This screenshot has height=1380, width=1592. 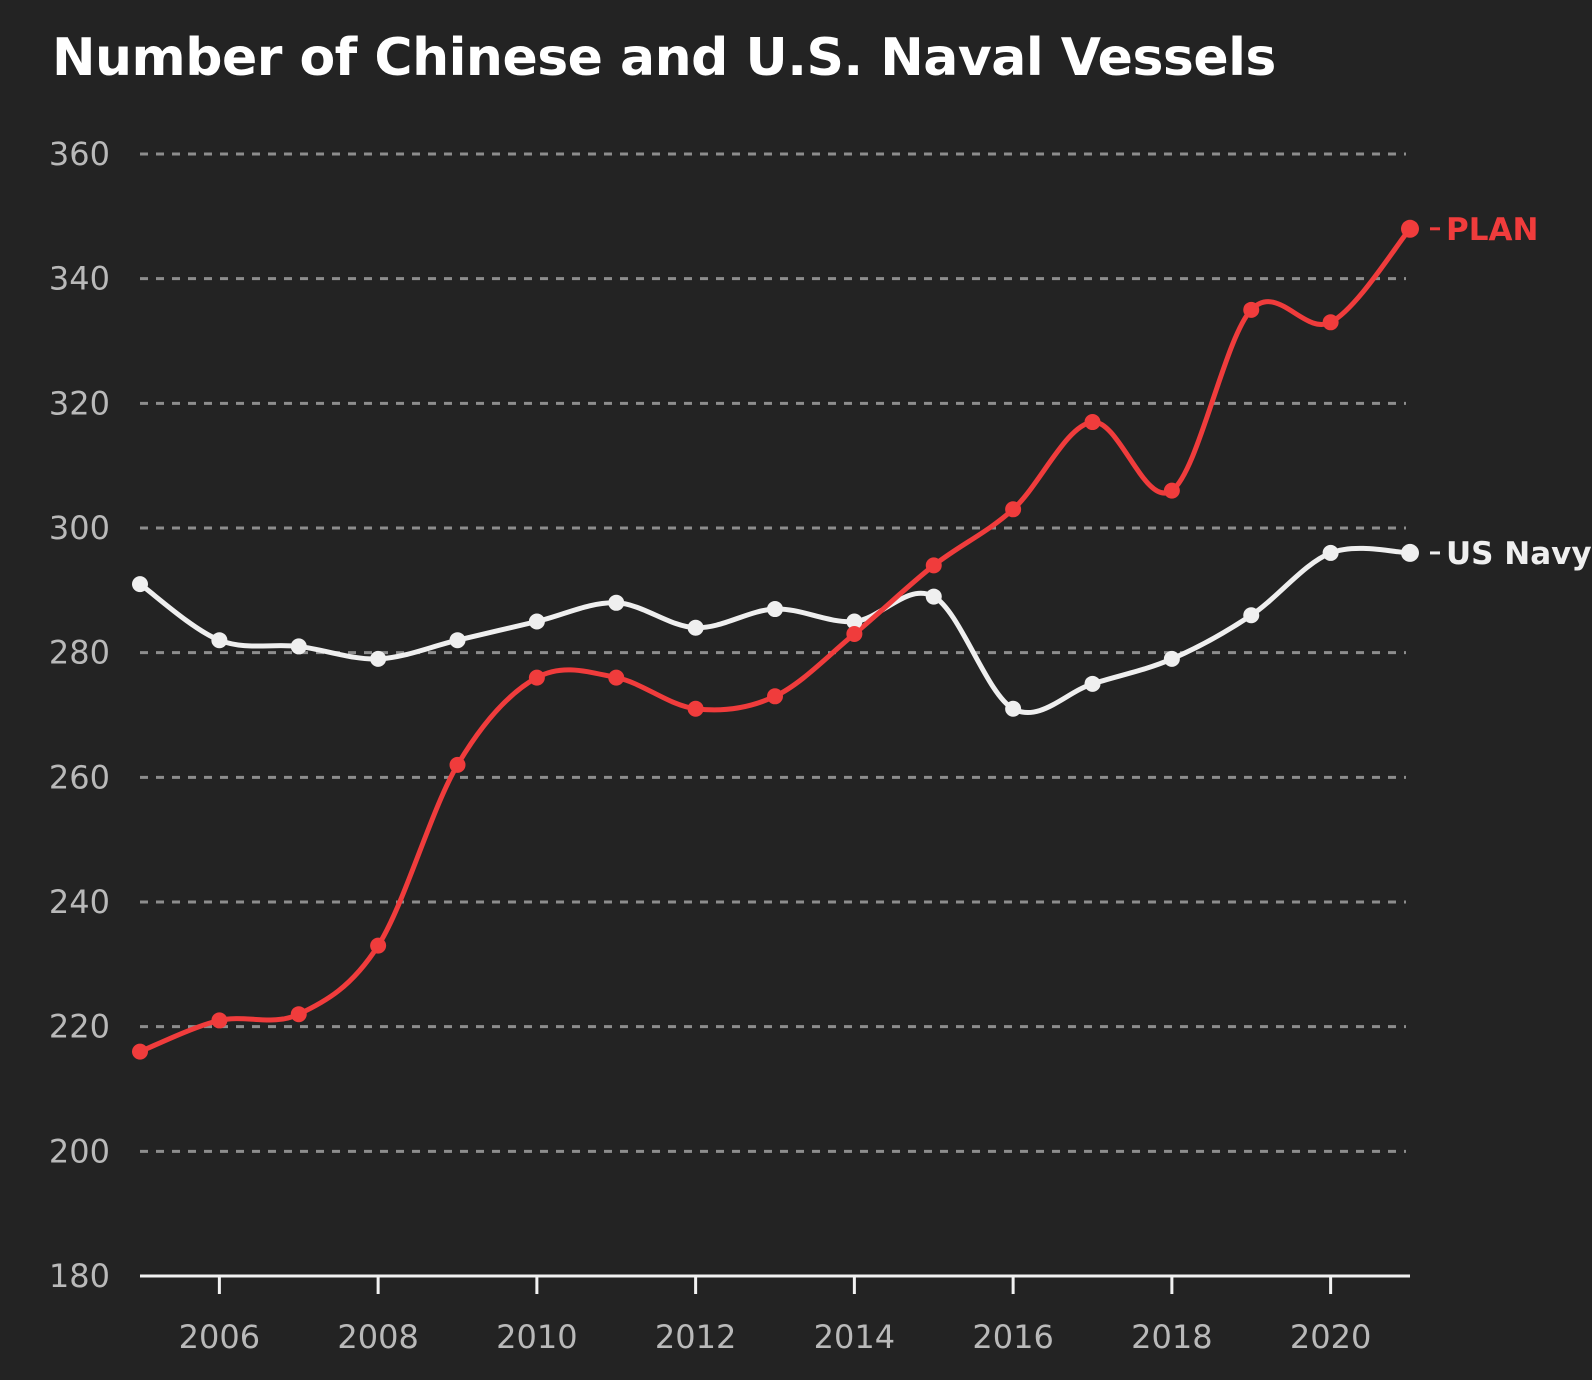 I want to click on x-tick-label: 2008, so click(x=377, y=1337).